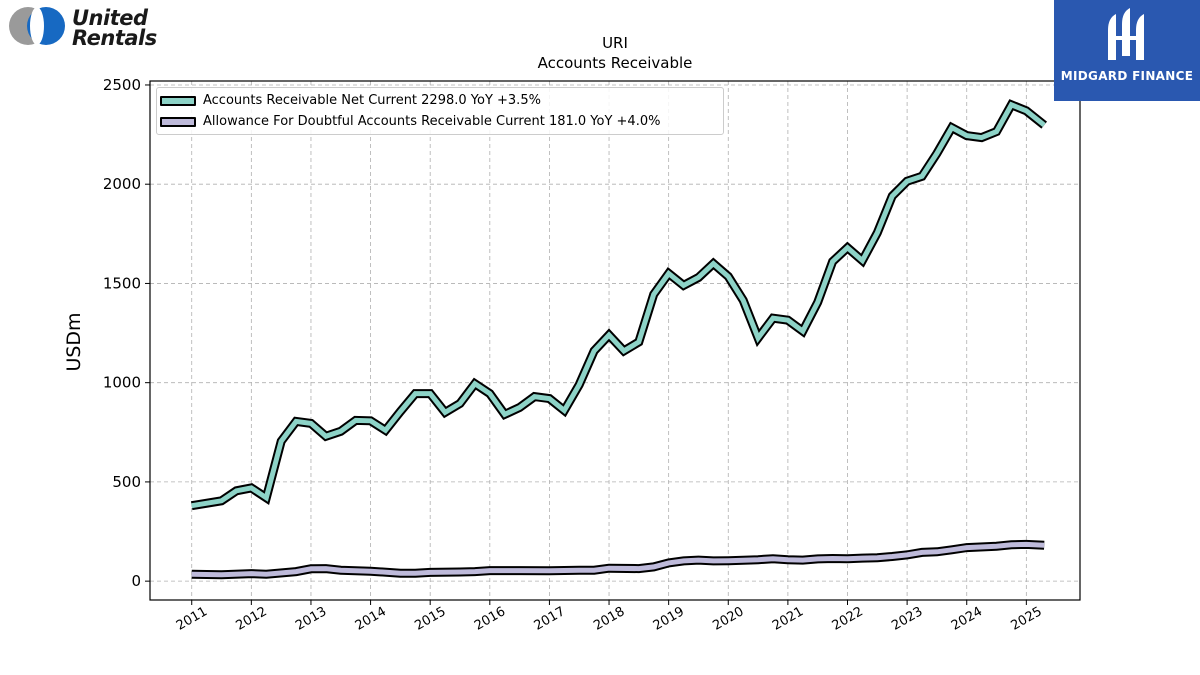 The image size is (1200, 675). I want to click on midgard-logo-mark, so click(1126, 34).